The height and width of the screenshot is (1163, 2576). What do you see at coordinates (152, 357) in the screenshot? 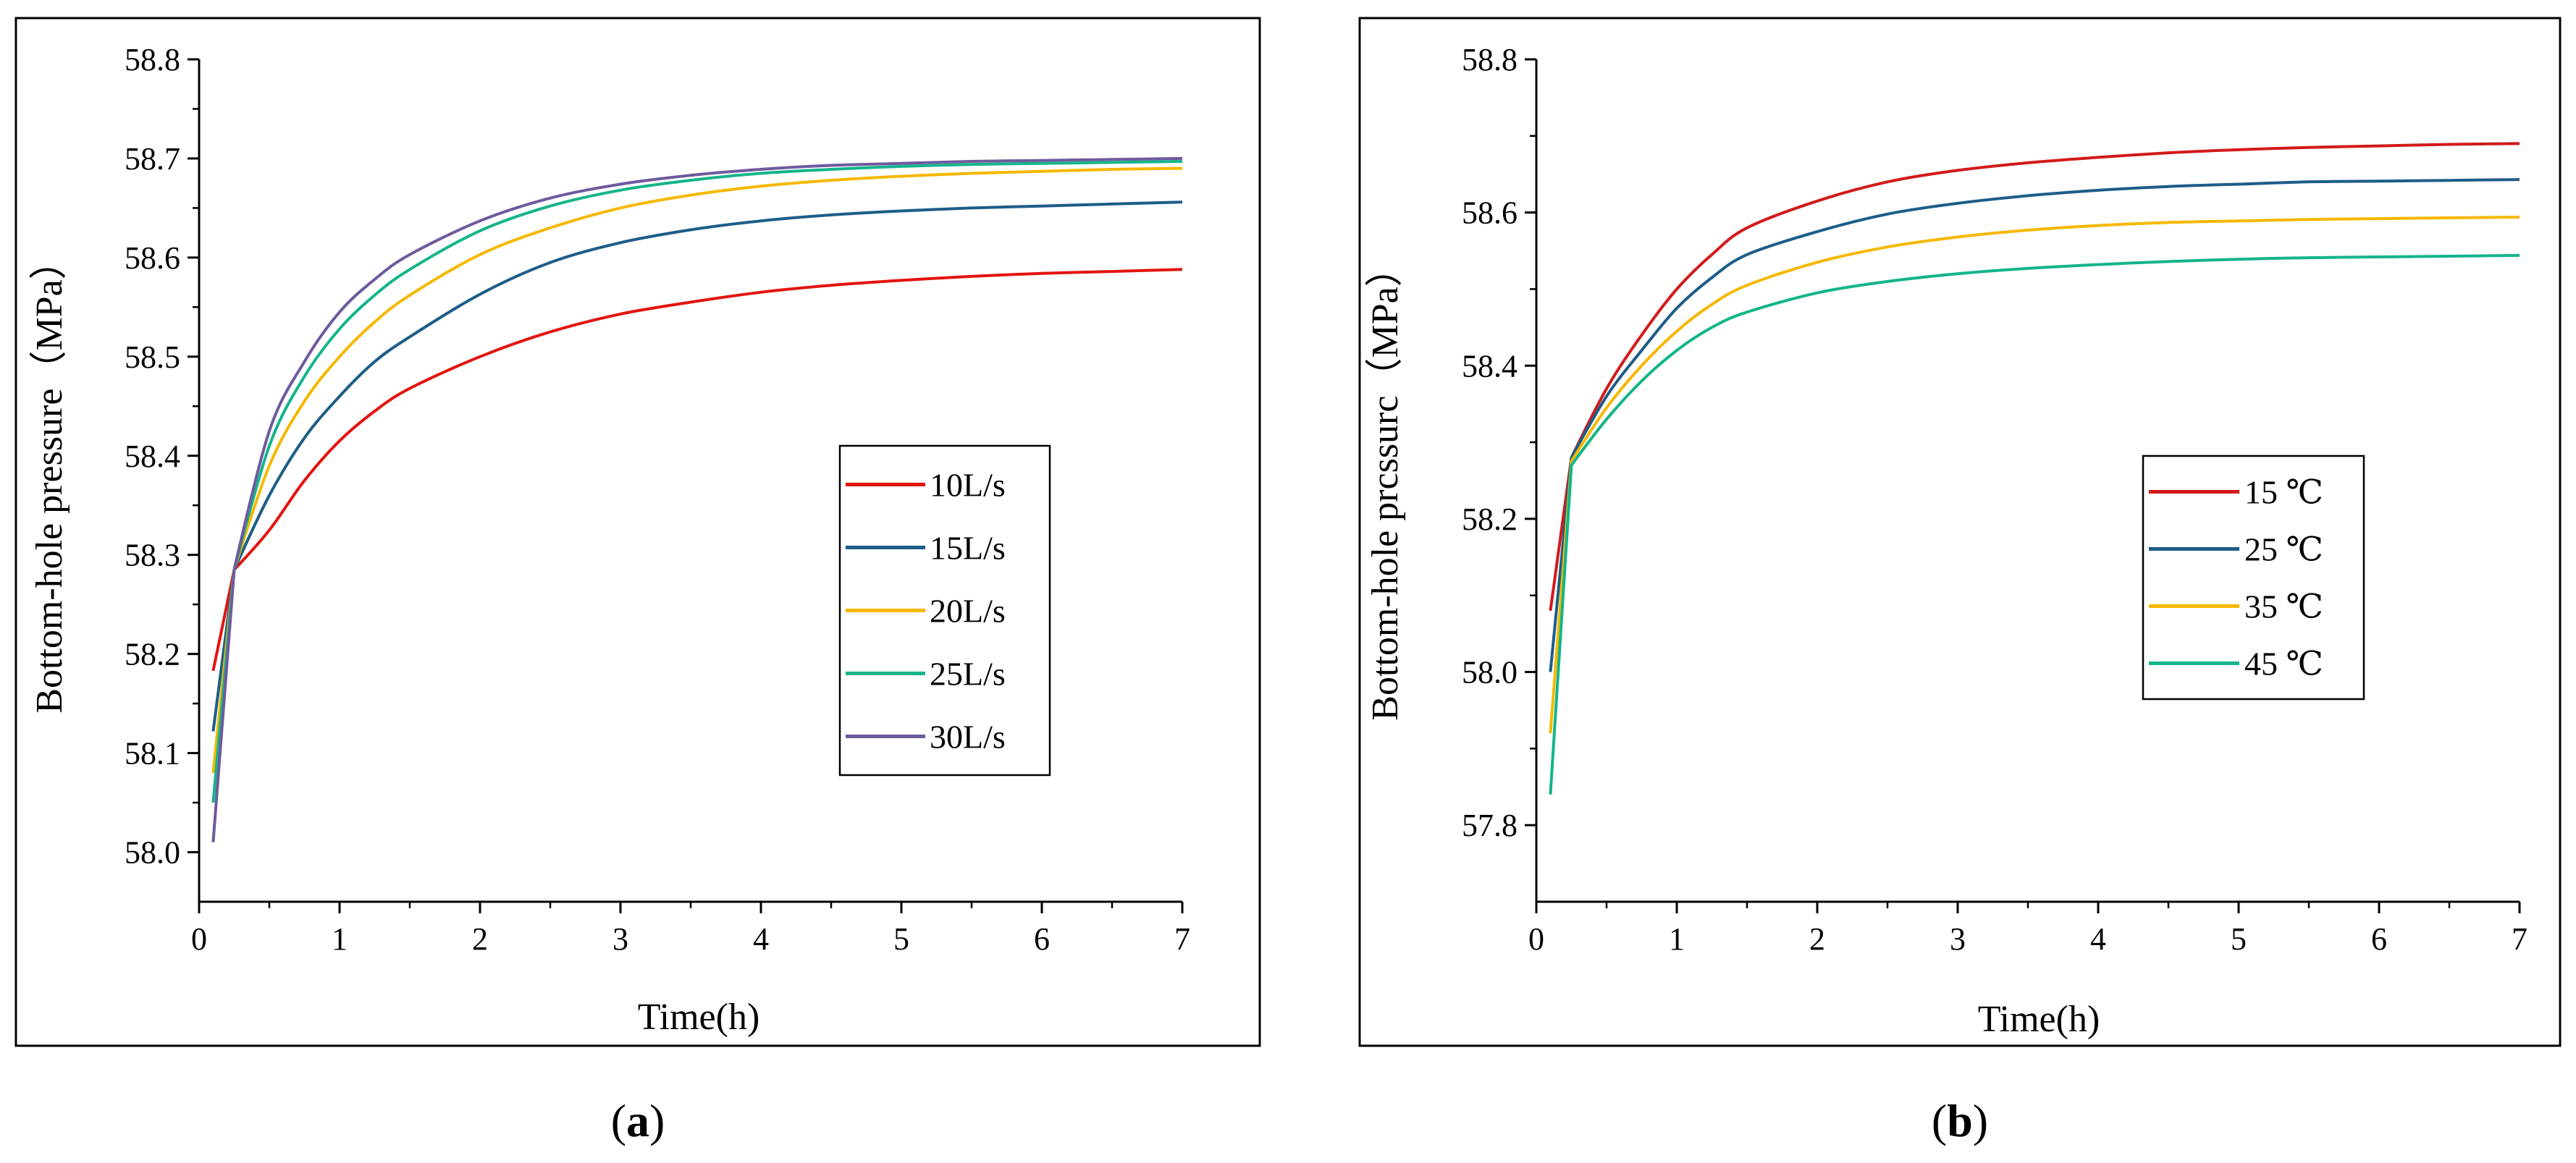
I see `y-tick-label: 58.5` at bounding box center [152, 357].